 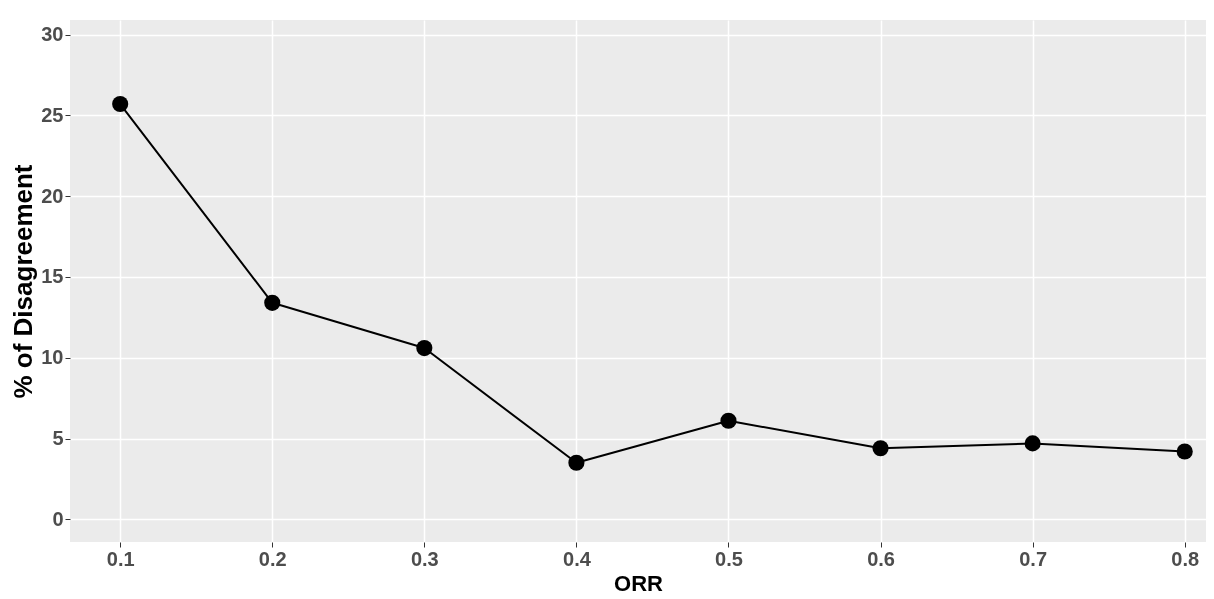 I want to click on y-tick-label: 20, so click(x=52, y=195).